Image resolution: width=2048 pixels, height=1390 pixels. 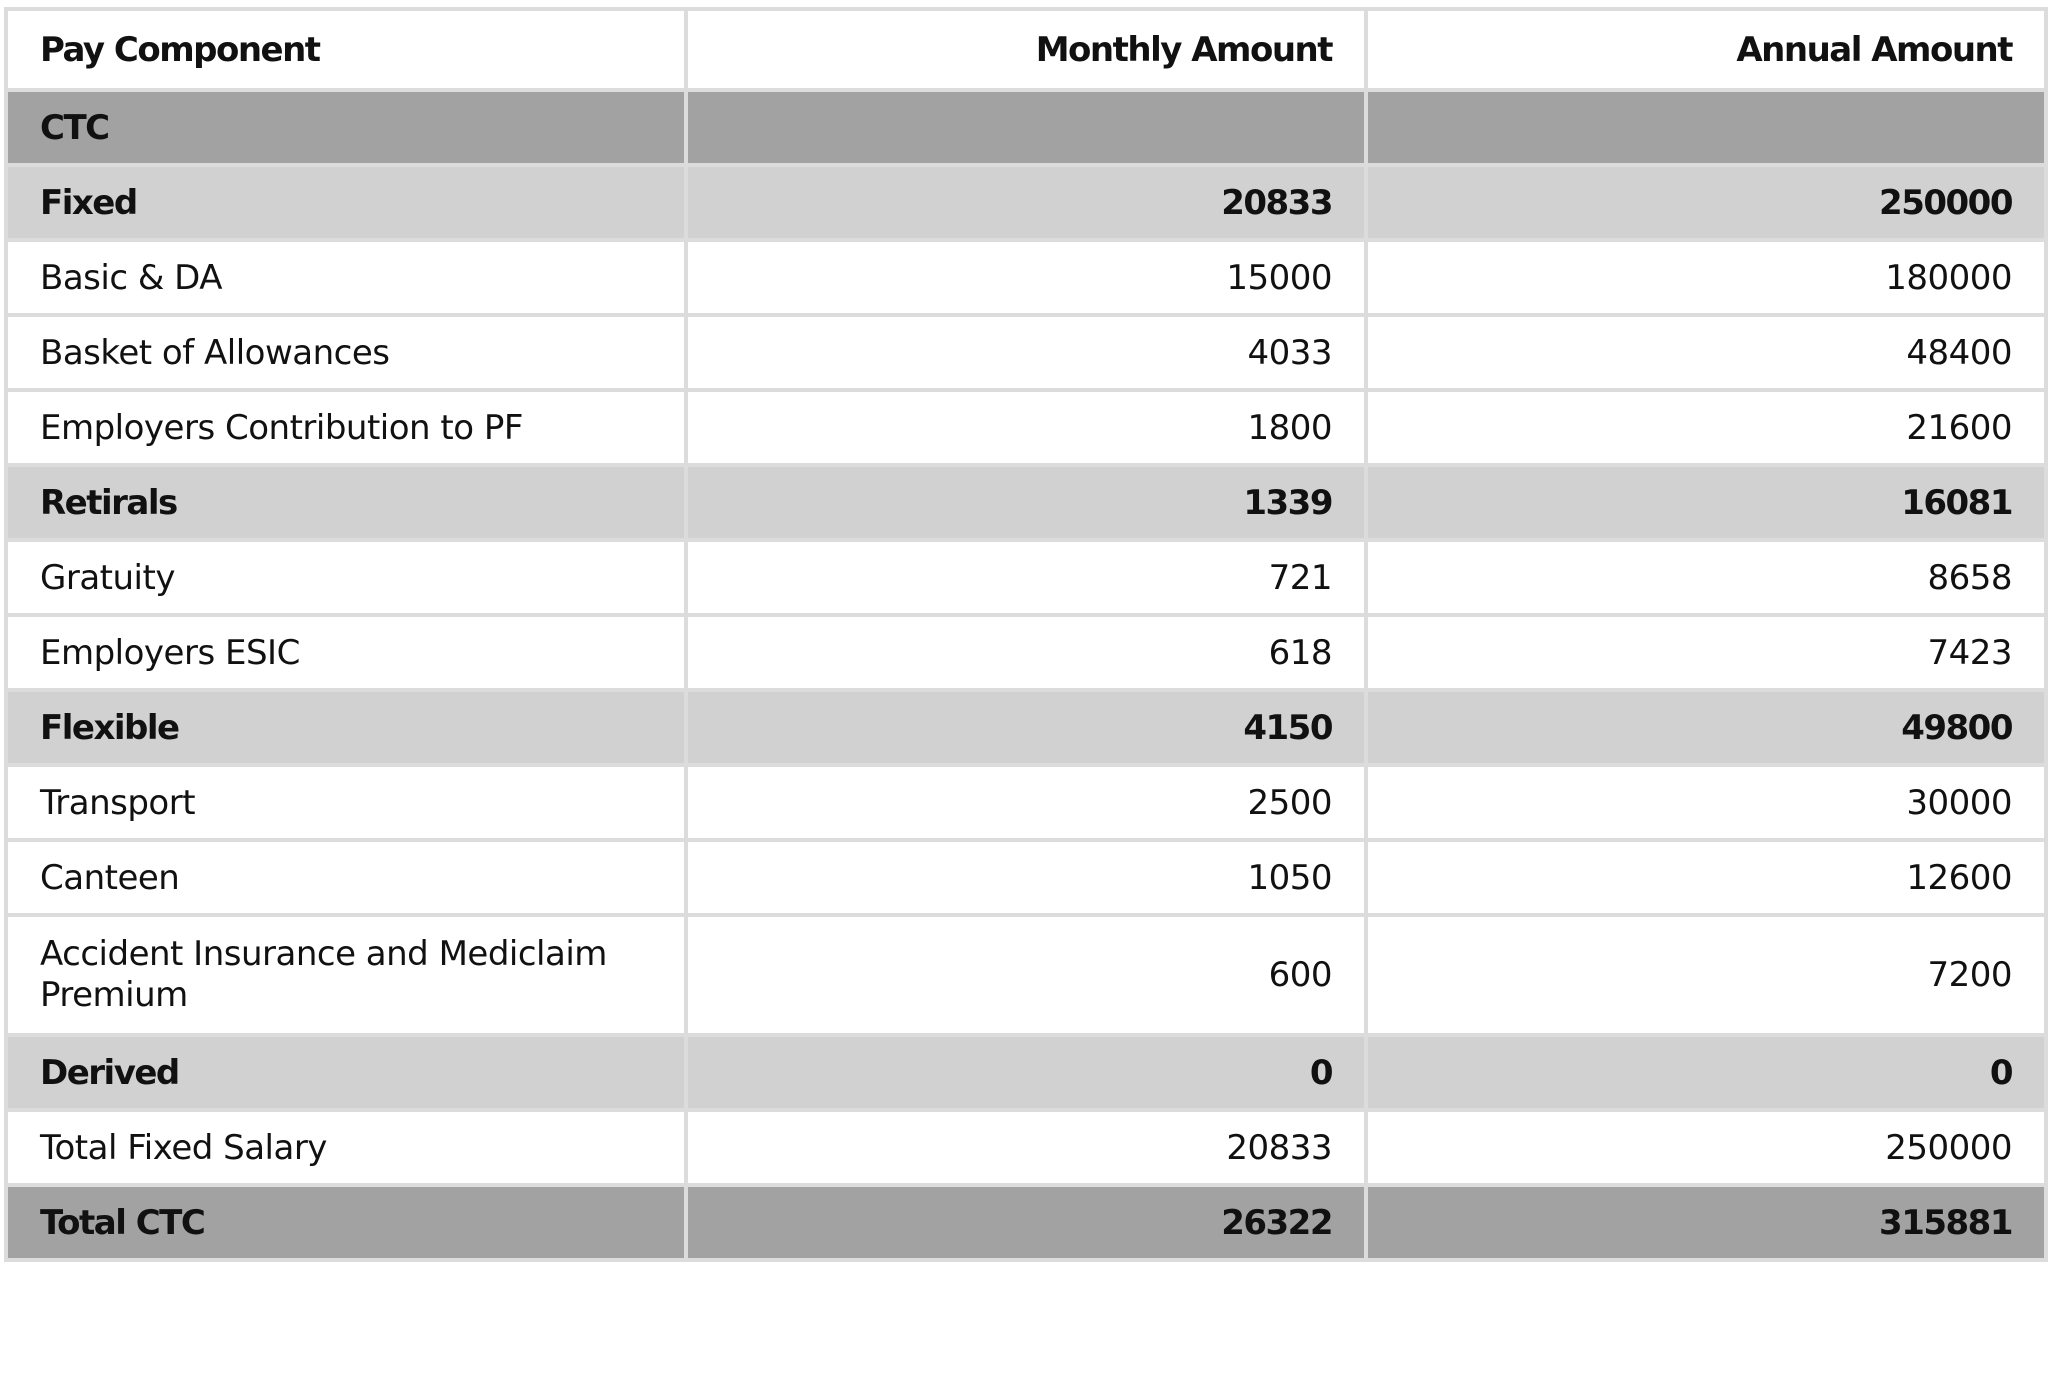 I want to click on row-label: Basket of Allowances, so click(x=346, y=352).